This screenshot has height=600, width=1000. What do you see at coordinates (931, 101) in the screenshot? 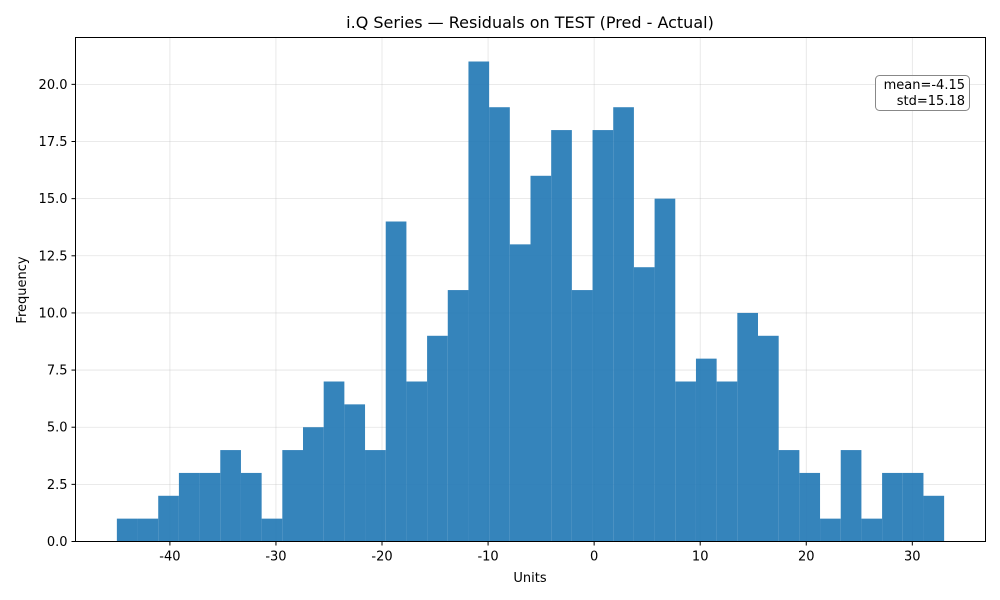
I see `stats-std: std=15.18` at bounding box center [931, 101].